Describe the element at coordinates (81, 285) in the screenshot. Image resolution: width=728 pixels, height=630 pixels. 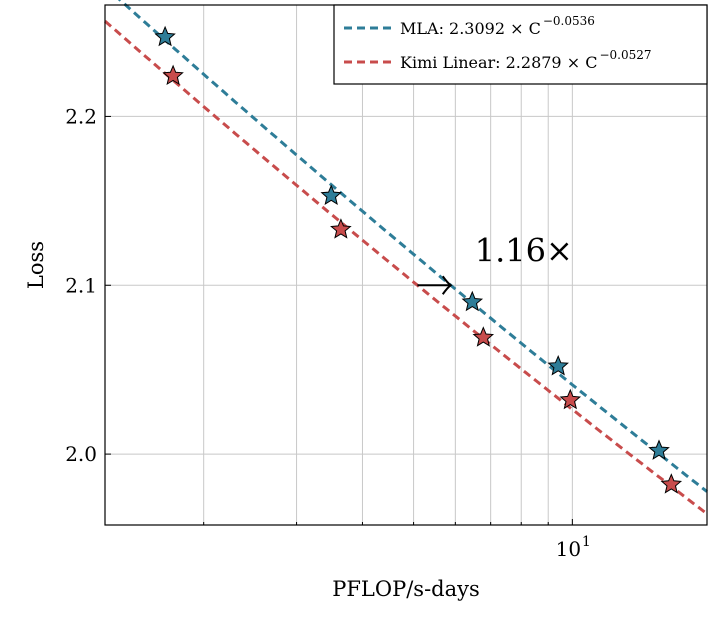
I see `y-tick-label: 2.1` at that location.